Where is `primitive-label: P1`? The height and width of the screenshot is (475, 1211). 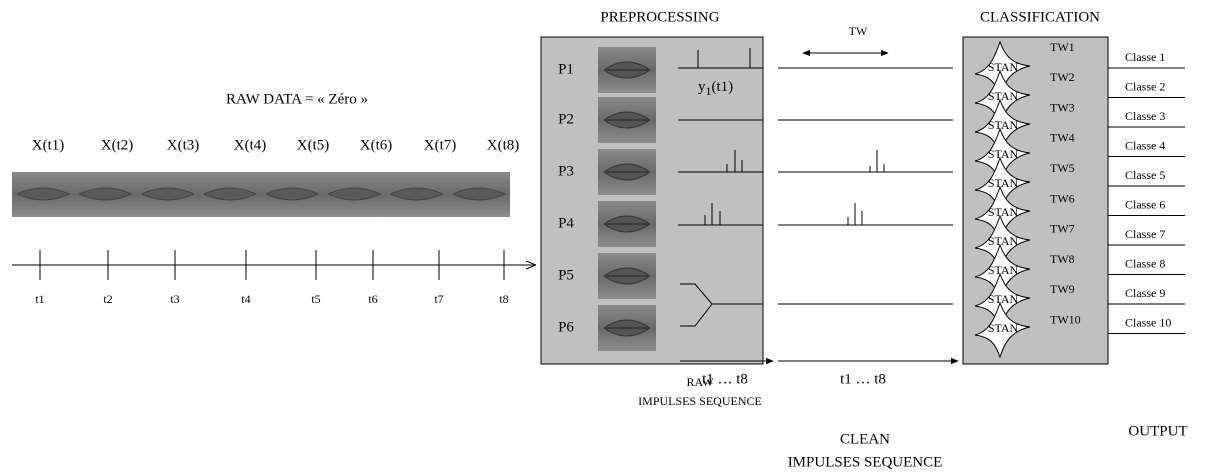
primitive-label: P1 is located at coordinates (566, 69).